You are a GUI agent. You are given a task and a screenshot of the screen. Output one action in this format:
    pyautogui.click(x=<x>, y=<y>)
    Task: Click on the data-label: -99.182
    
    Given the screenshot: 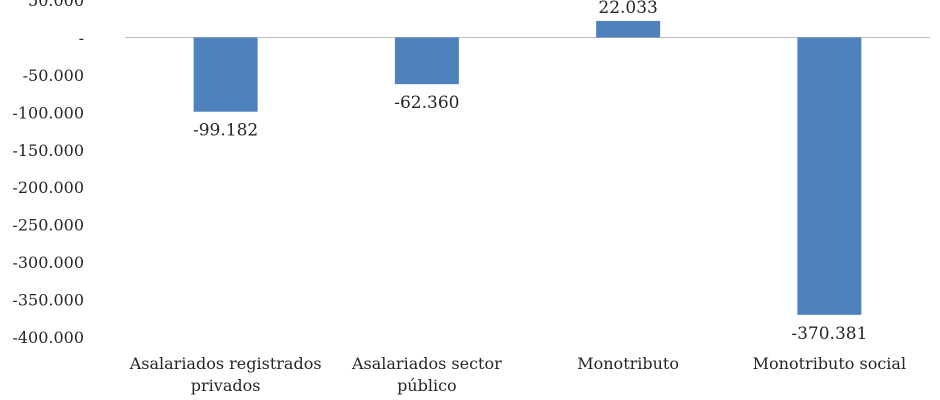 What is the action you would take?
    pyautogui.click(x=225, y=131)
    